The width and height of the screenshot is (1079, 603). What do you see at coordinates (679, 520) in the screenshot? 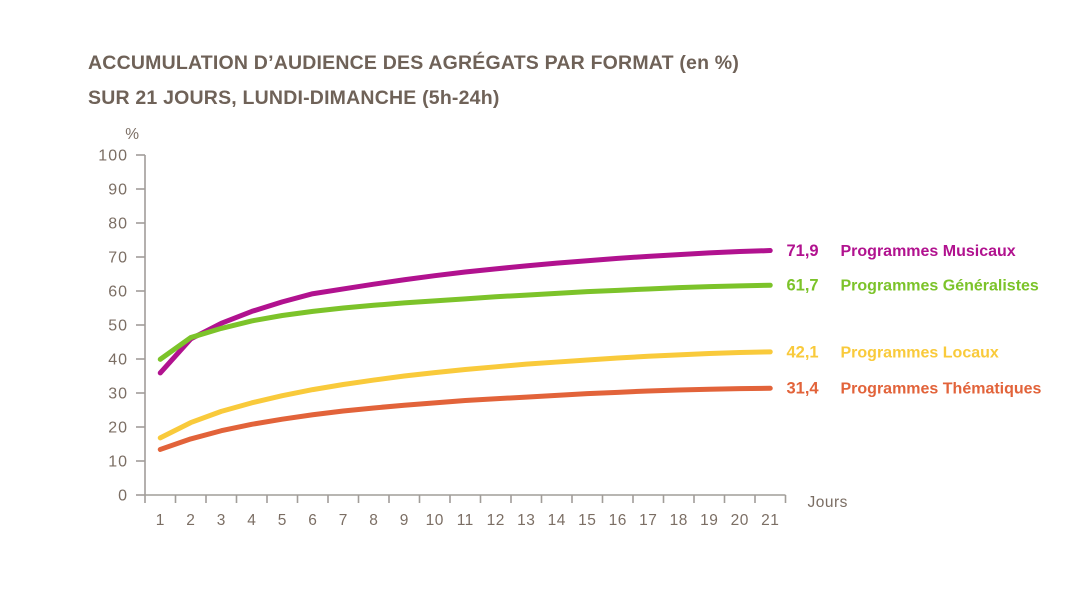
I see `x-tick-label: 18` at bounding box center [679, 520].